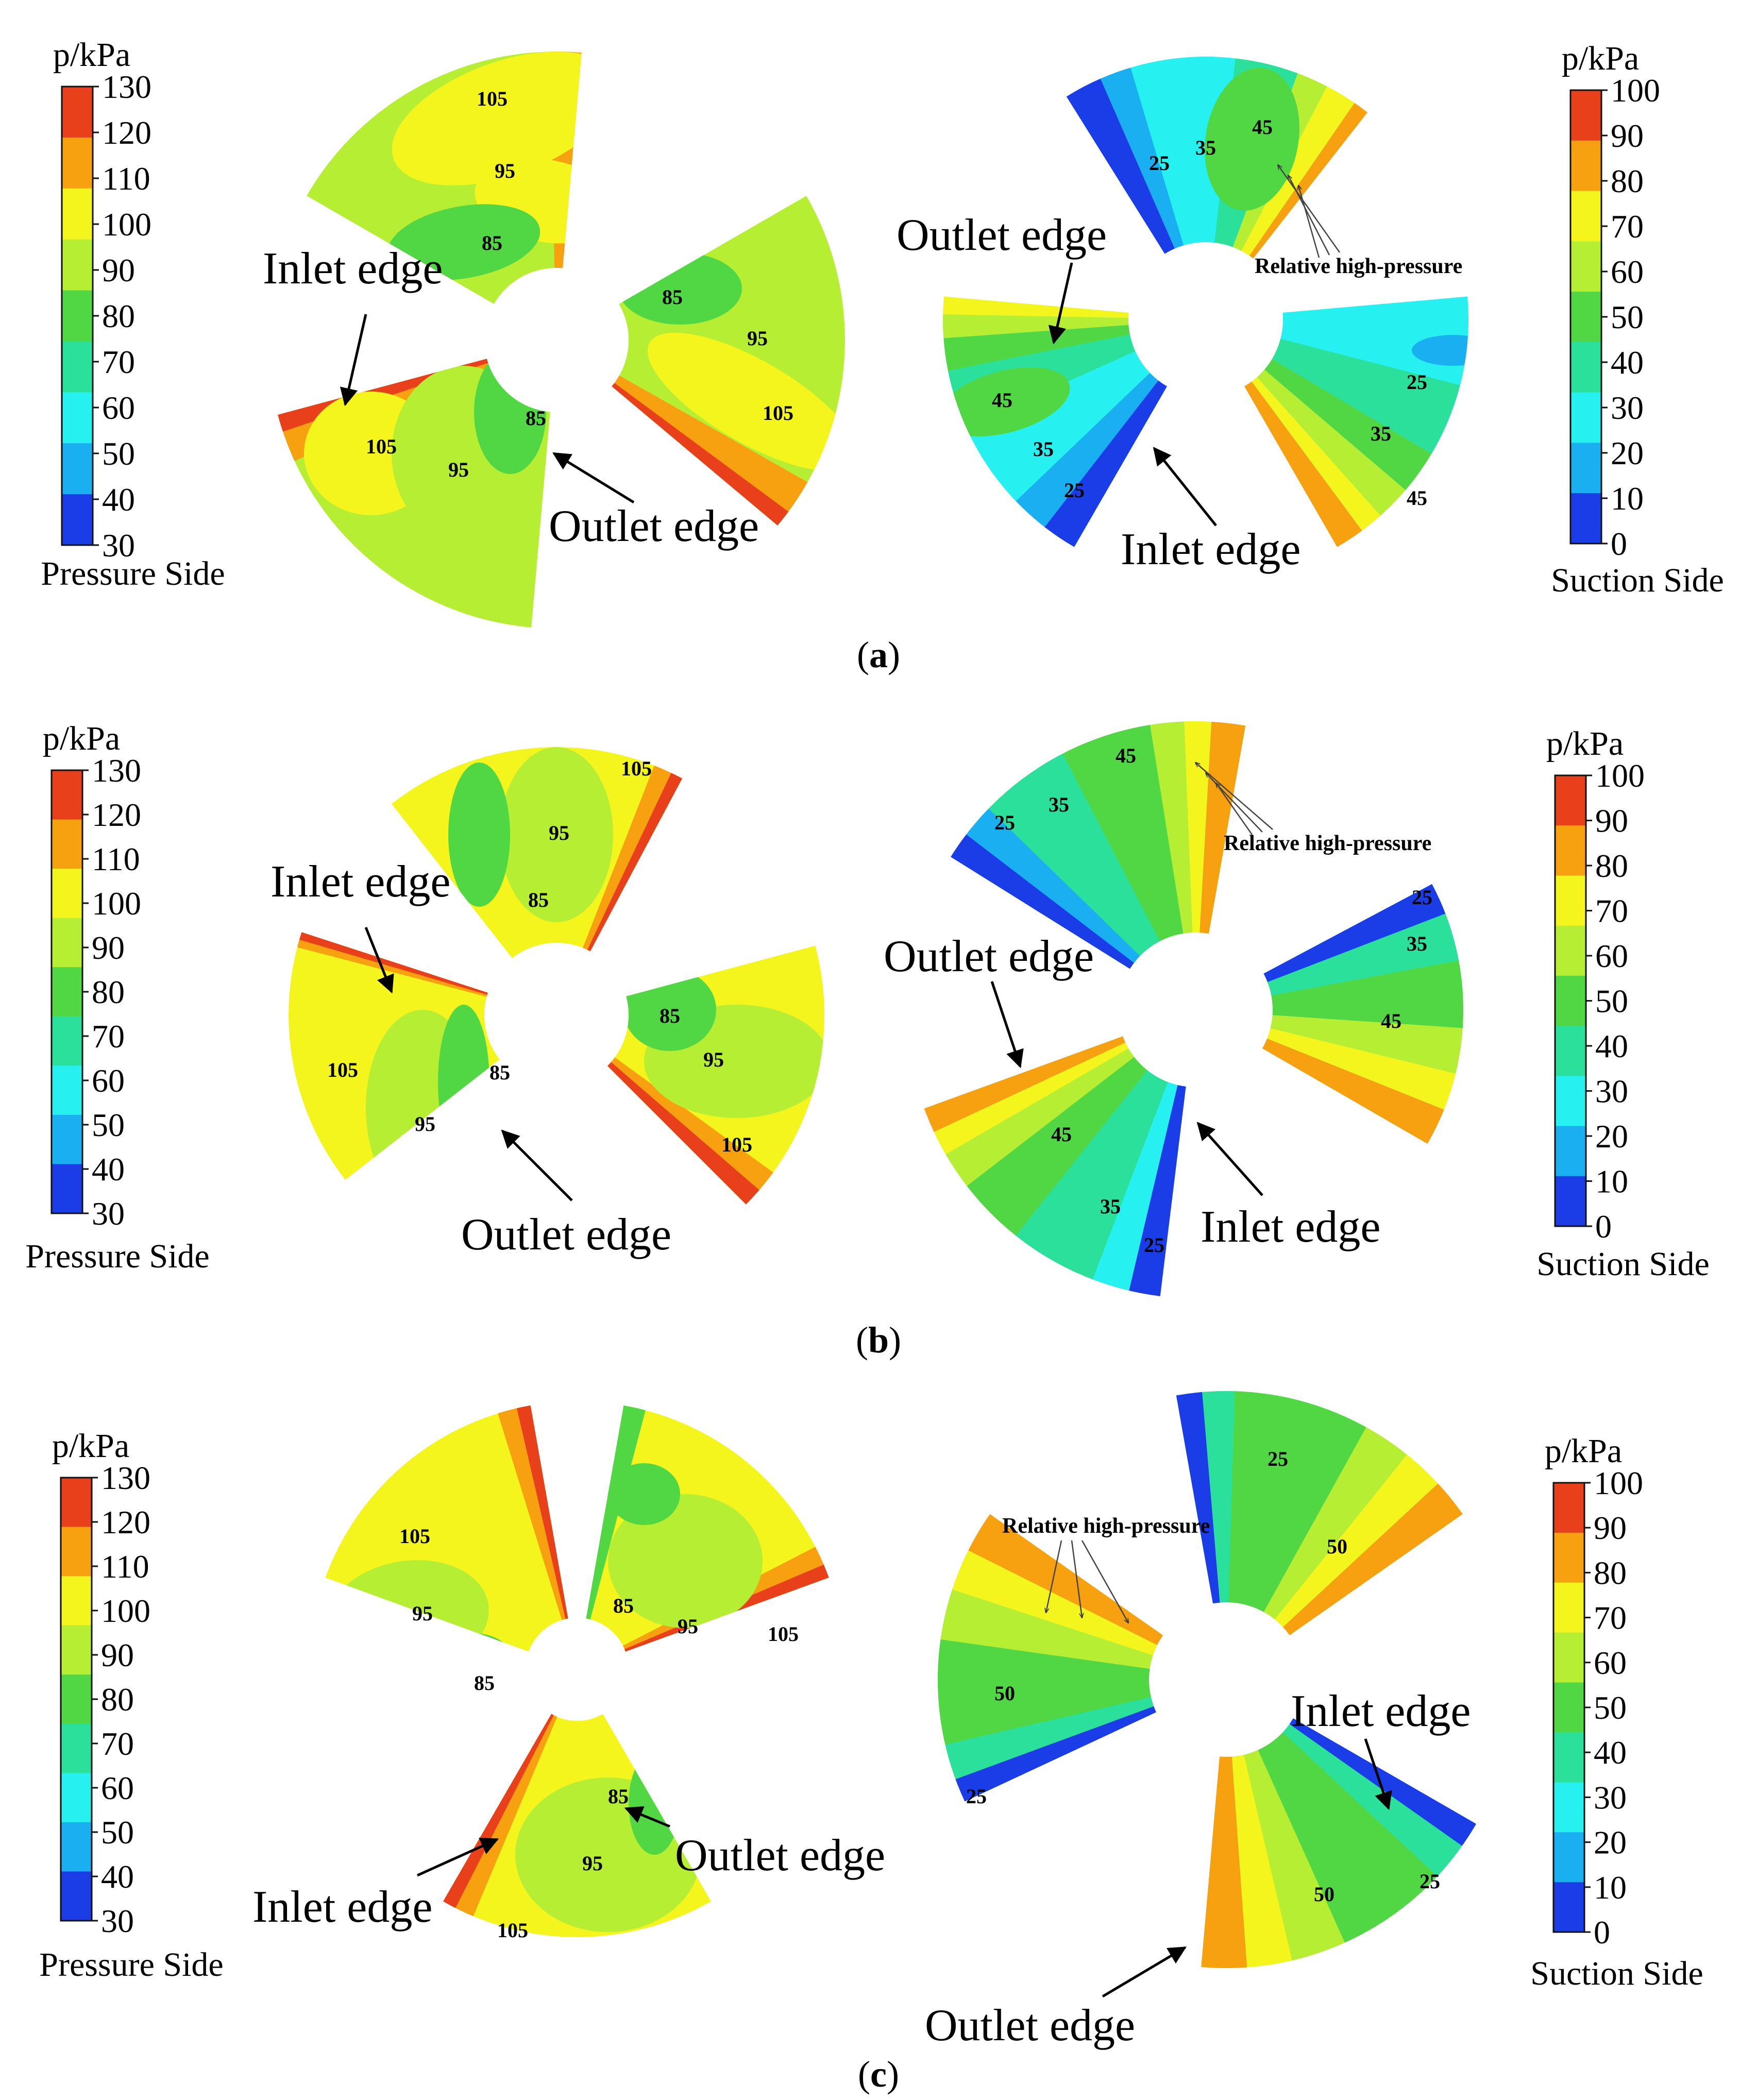  What do you see at coordinates (90, 1446) in the screenshot?
I see `legend-title: p/kPa` at bounding box center [90, 1446].